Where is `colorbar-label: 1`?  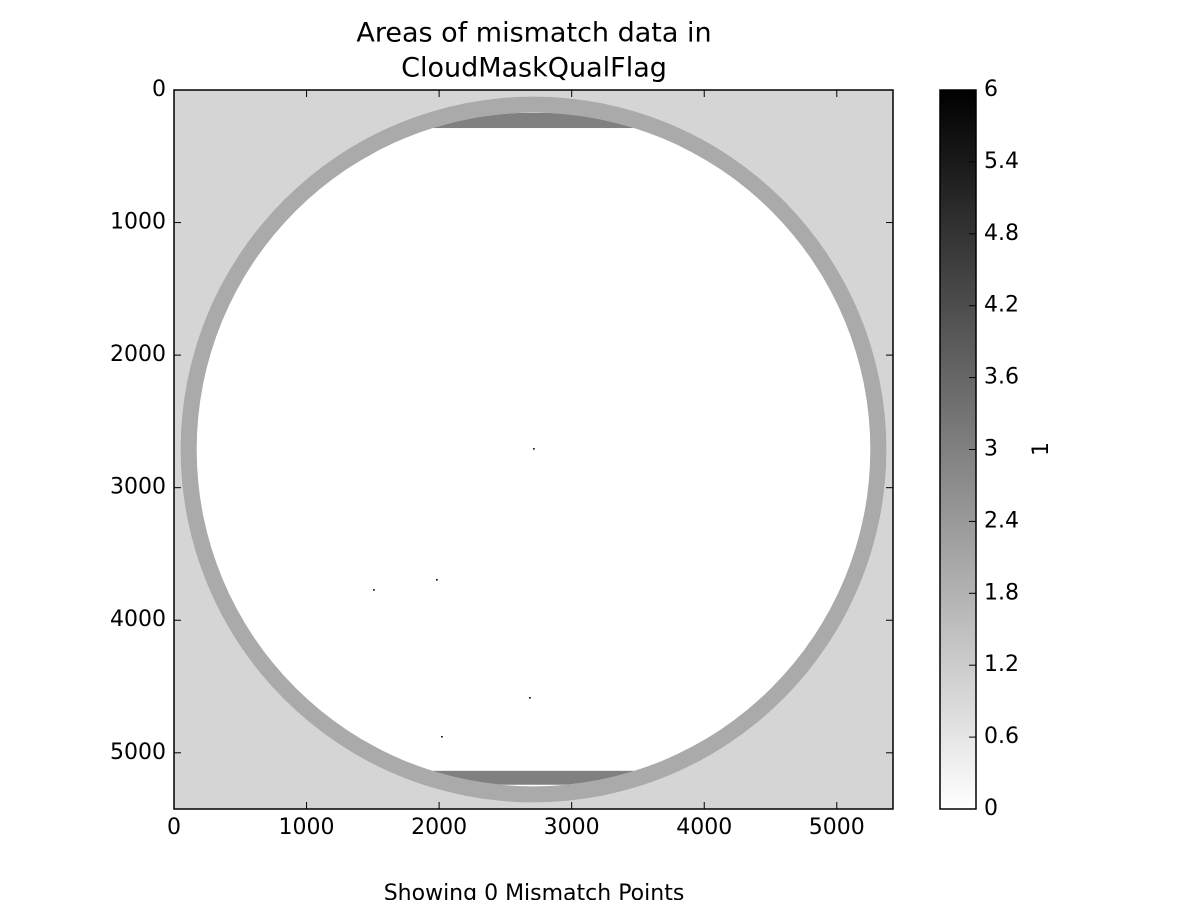 colorbar-label: 1 is located at coordinates (1041, 449).